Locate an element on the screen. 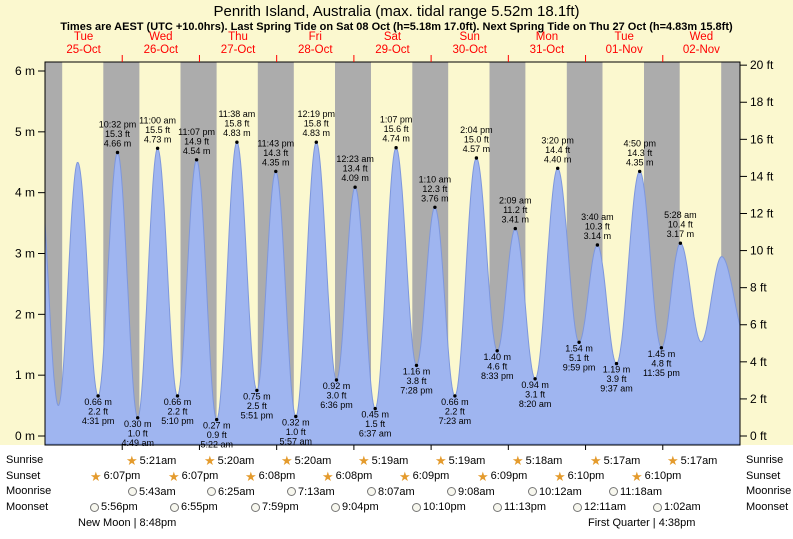 This screenshot has height=539, width=793. new-moon-note: New Moon | 8:48pm is located at coordinates (127, 523).